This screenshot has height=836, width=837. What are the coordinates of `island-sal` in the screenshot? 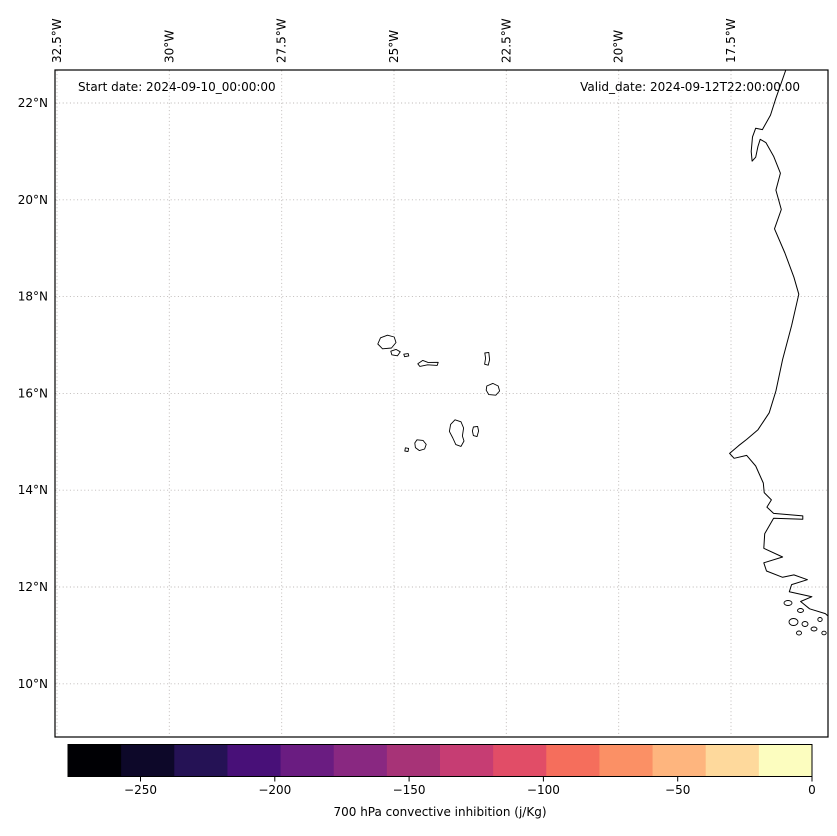 It's located at (487, 358).